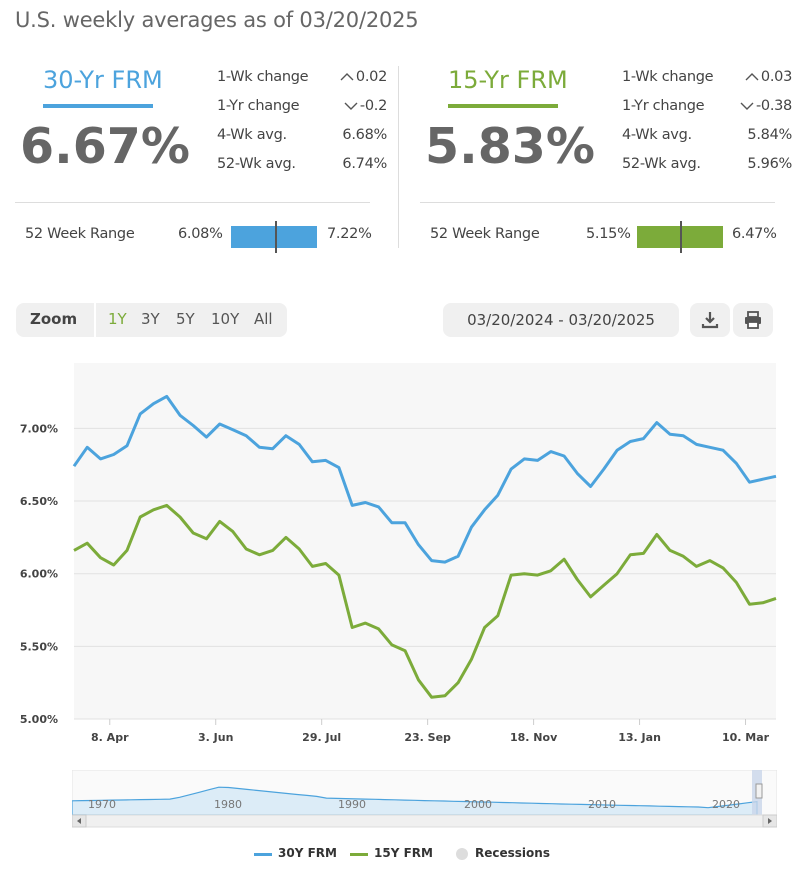 This screenshot has height=875, width=800. I want to click on chart-legend: 30Y FRM 15Y FRM Recessions, so click(400, 856).